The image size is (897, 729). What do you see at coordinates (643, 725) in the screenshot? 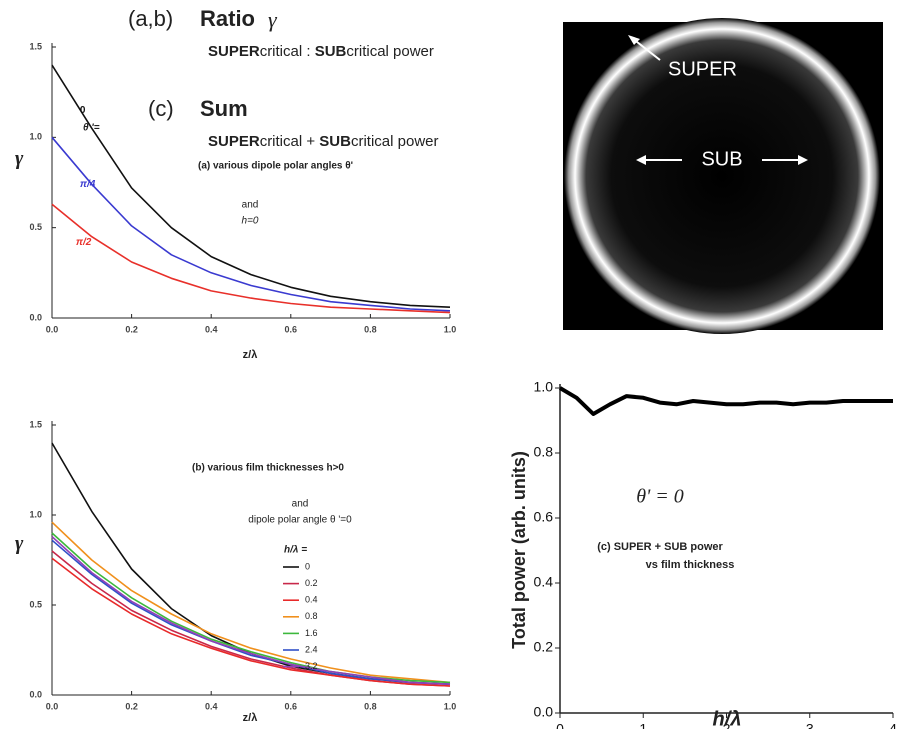
I see `x-tick-label: 1` at bounding box center [643, 725].